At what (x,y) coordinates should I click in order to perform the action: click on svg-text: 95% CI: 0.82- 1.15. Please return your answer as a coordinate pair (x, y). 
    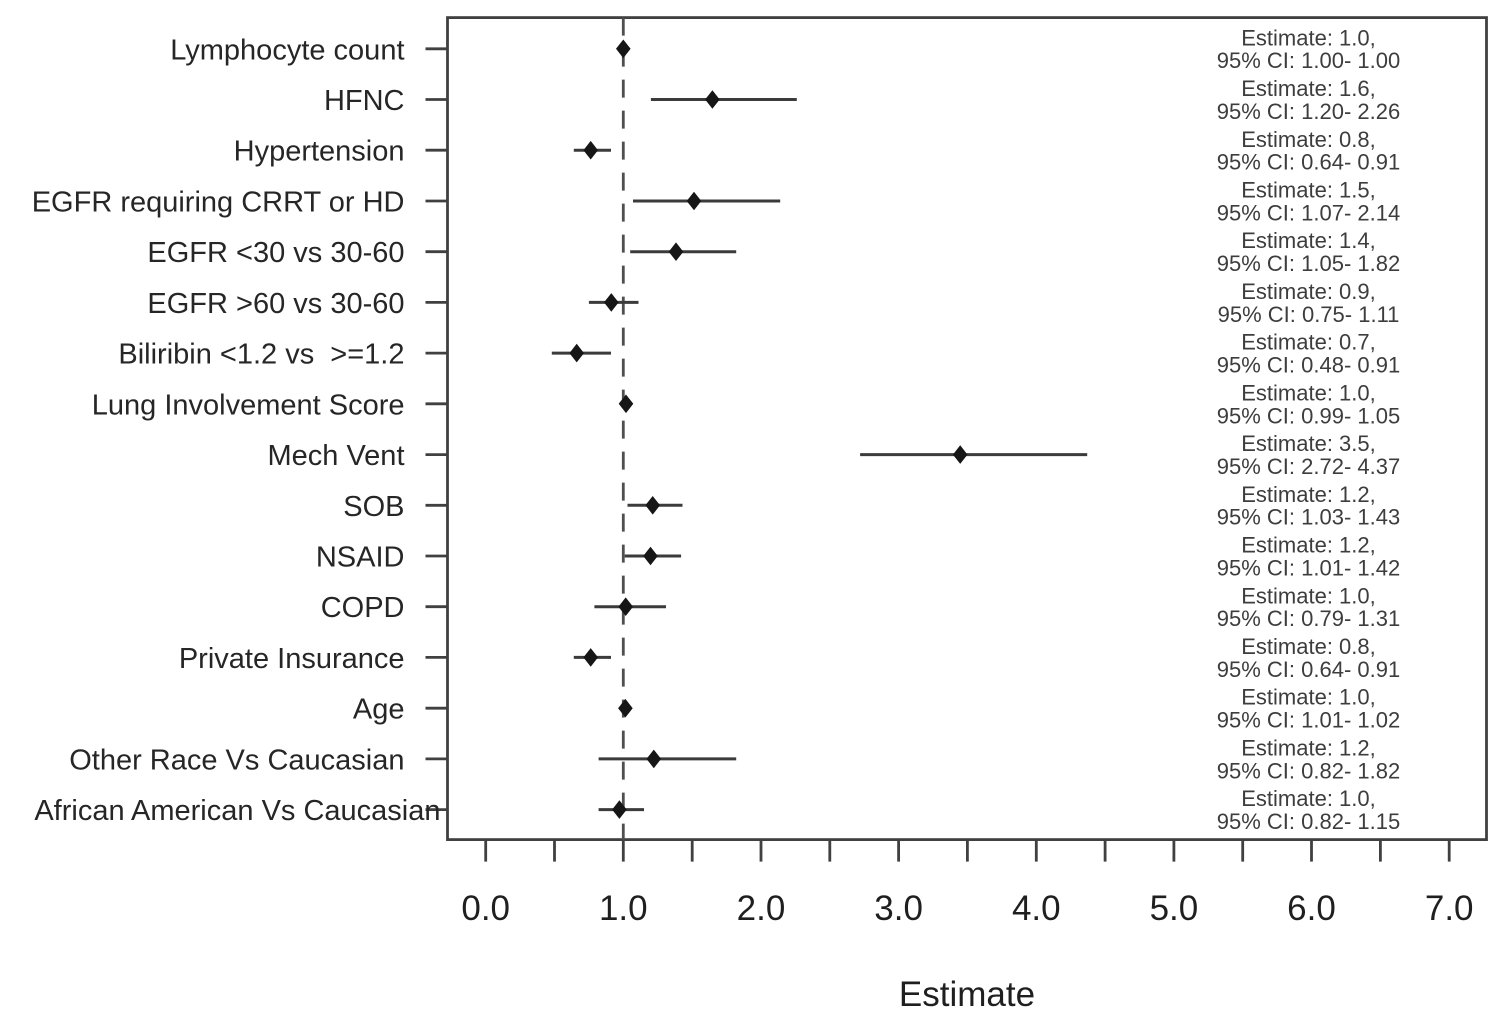
    Looking at the image, I should click on (1308, 821).